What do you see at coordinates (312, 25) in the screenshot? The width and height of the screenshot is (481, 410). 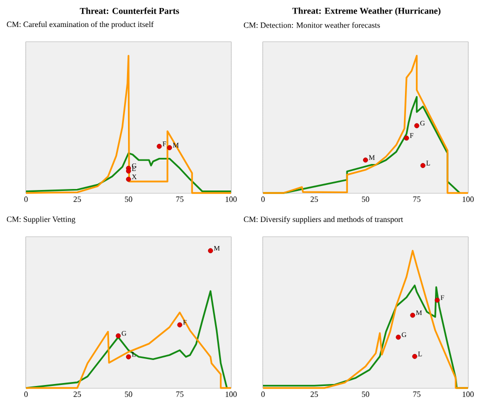 I see `chart-subtitle: CM: Detection: Monitor weather forecasts` at bounding box center [312, 25].